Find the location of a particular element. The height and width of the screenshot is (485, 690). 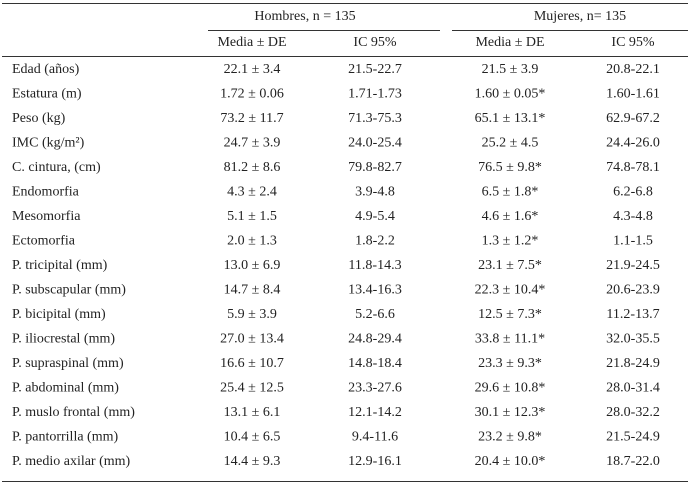

cell: 81.2 ± 8.6 is located at coordinates (252, 167).